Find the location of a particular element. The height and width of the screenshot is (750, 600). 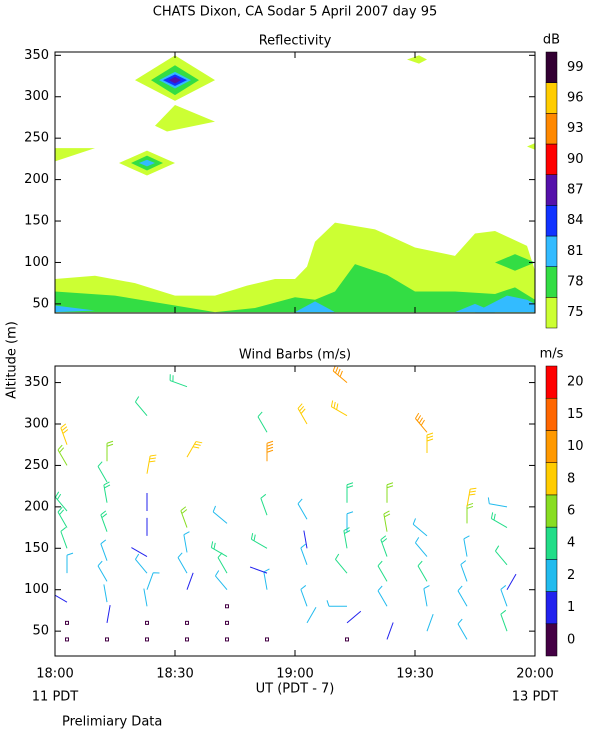

colorbar-label: 99 is located at coordinates (575, 67).